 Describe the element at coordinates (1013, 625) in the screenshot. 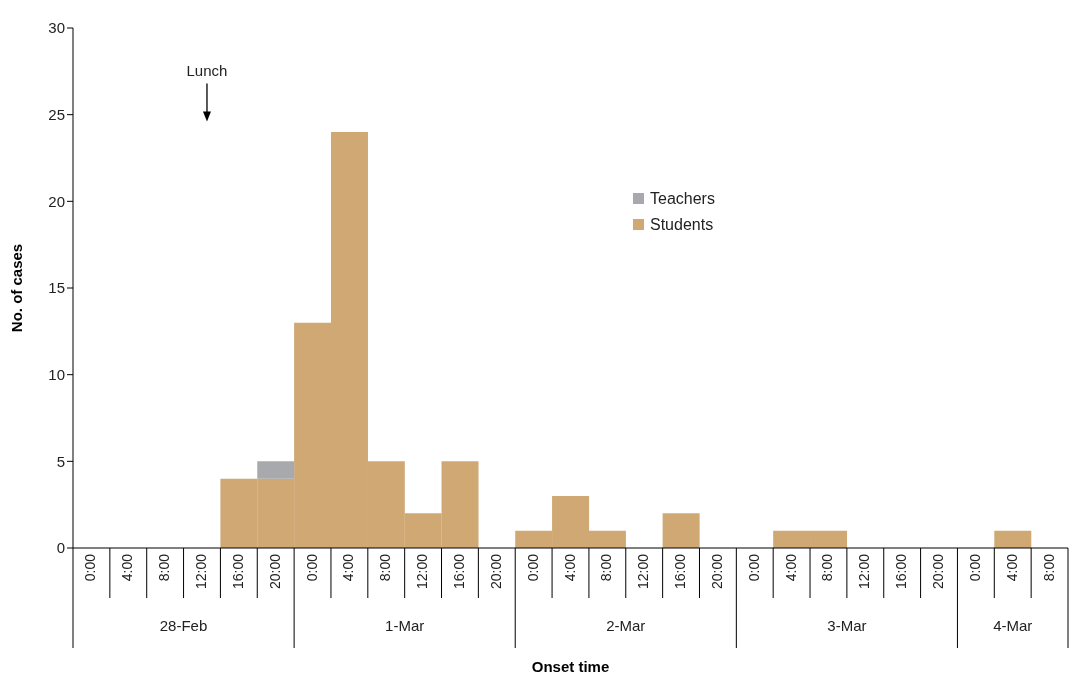

I see `text: 4-Mar` at that location.